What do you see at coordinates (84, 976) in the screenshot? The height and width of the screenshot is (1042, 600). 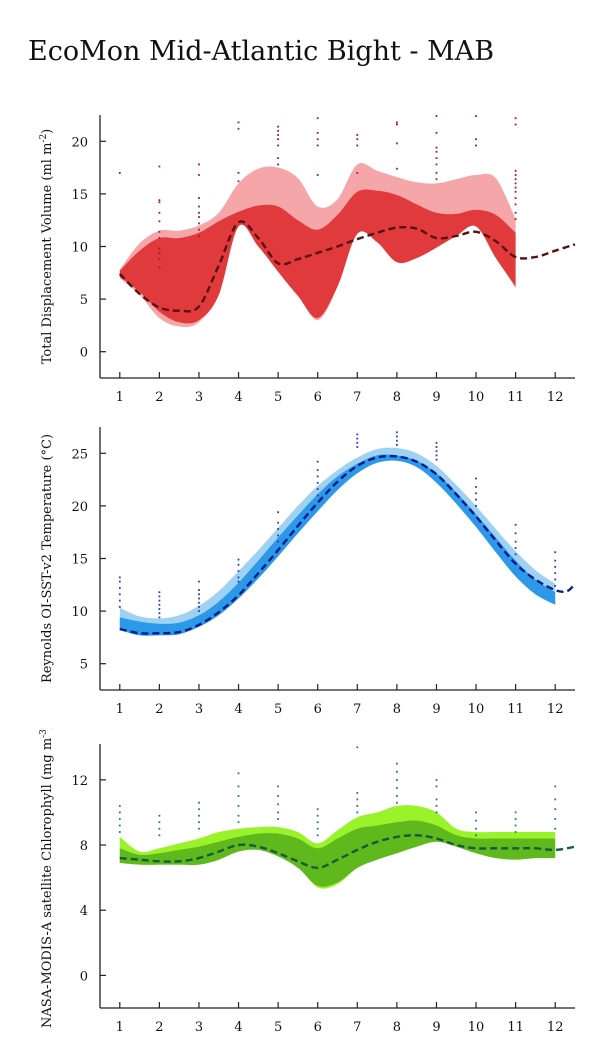 I see `chlorophyll-y-tick-label: 0` at bounding box center [84, 976].